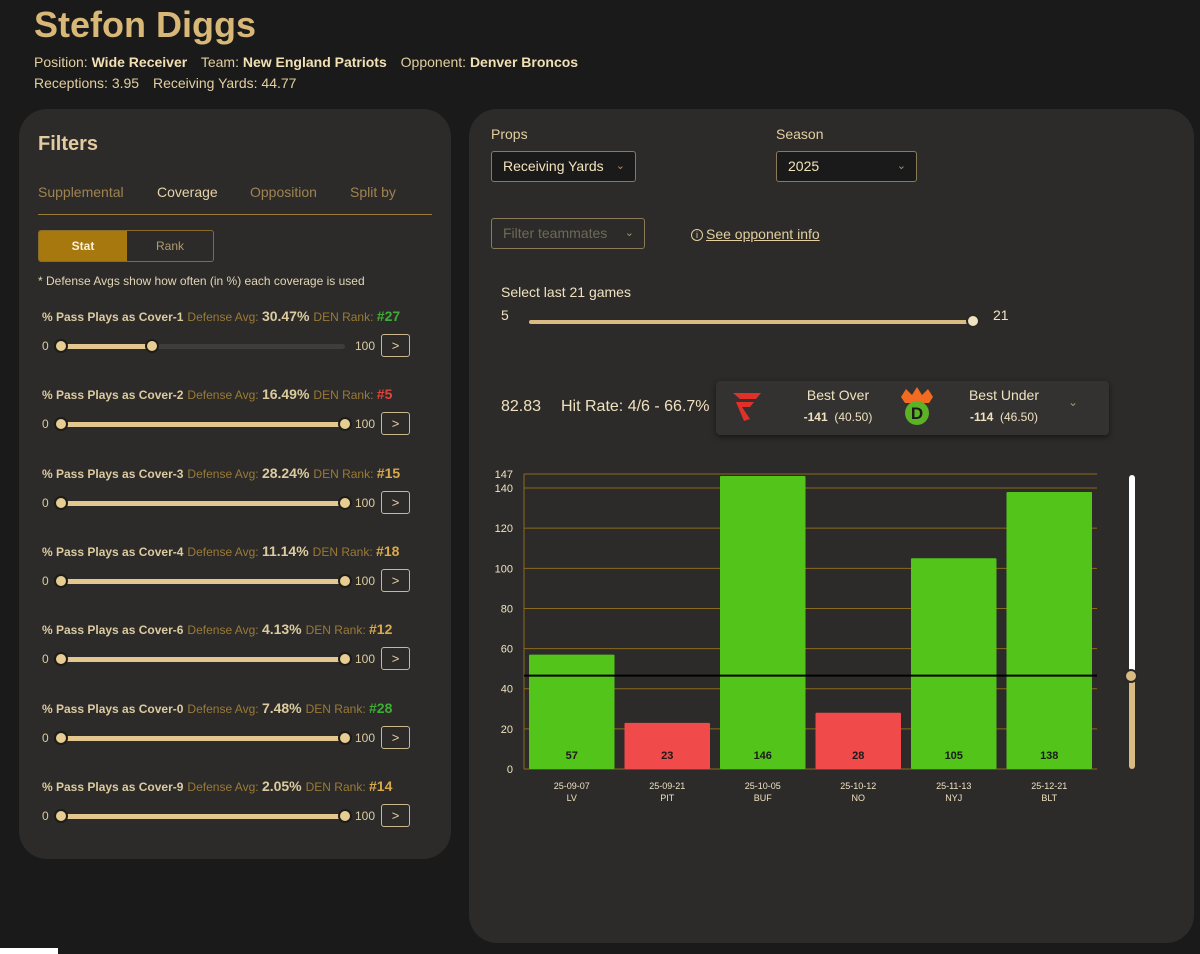 The image size is (1200, 954). What do you see at coordinates (433, 62) in the screenshot?
I see `opponent-label: Opponent:` at bounding box center [433, 62].